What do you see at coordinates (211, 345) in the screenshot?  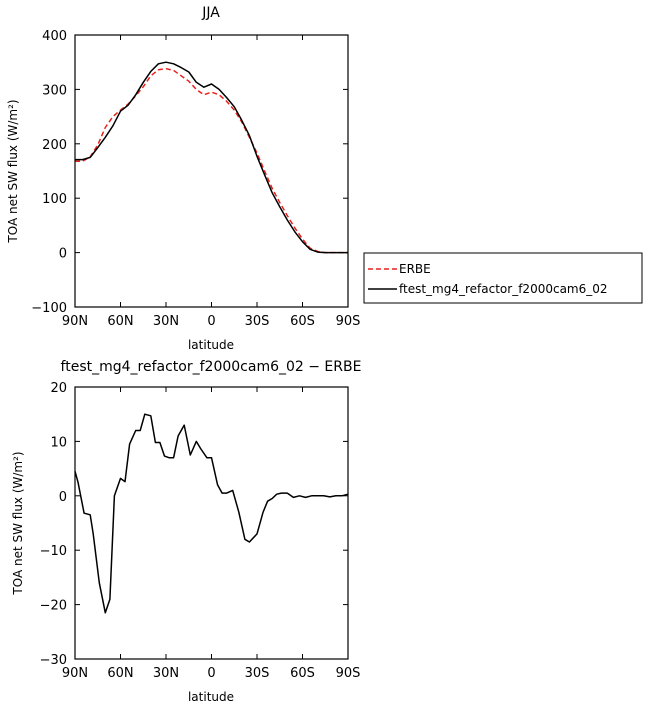 I see `top-x-axis-label: latitude` at bounding box center [211, 345].